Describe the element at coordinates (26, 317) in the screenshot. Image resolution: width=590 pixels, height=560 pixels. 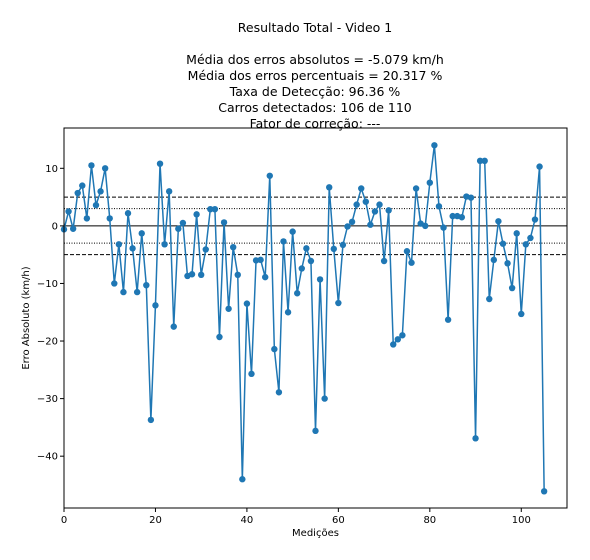
I see `y-axis-label: Erro Absoluto (km/h)` at that location.